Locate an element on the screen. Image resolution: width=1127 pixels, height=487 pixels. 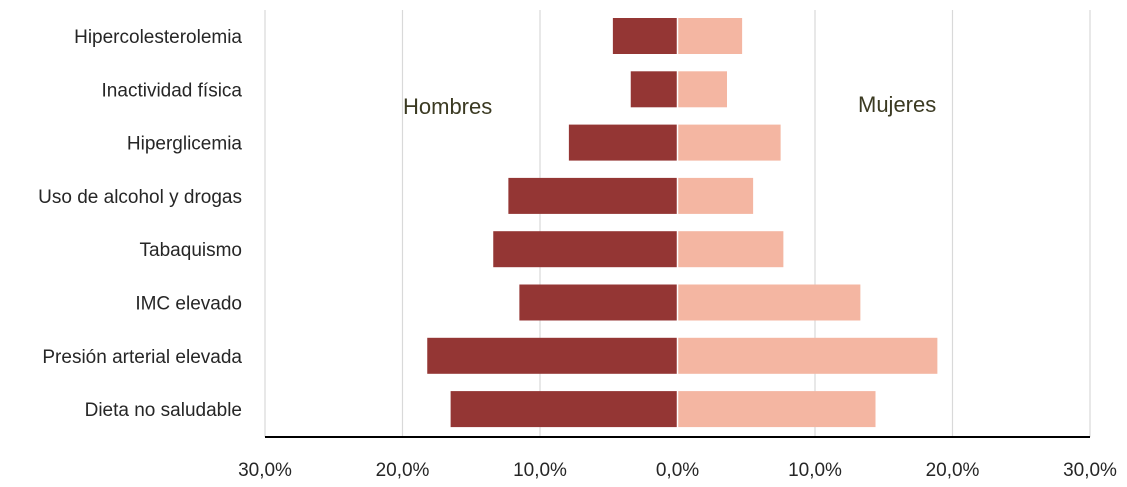
series-label-hombres: Hombres is located at coordinates (447, 106).